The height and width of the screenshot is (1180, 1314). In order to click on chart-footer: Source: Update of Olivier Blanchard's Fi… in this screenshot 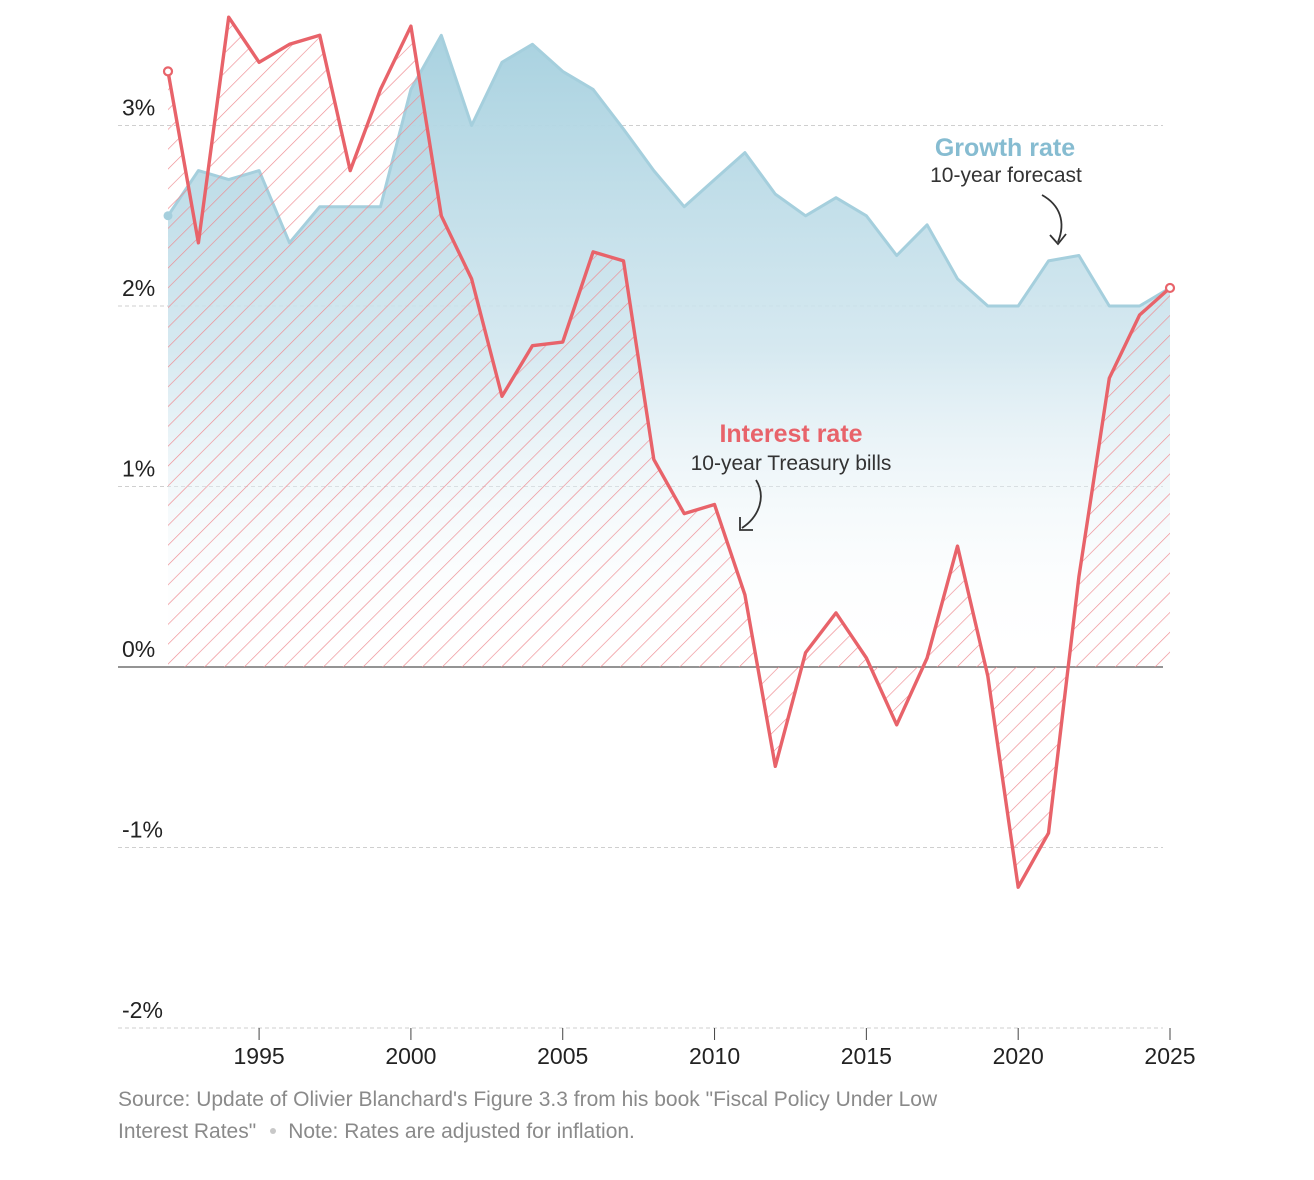, I will do `click(538, 1116)`.